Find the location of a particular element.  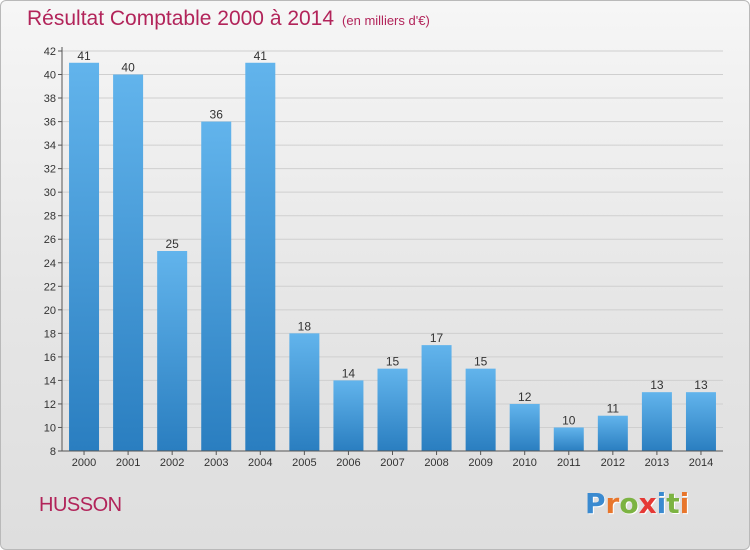

x-tick-label: 2014 is located at coordinates (701, 463).